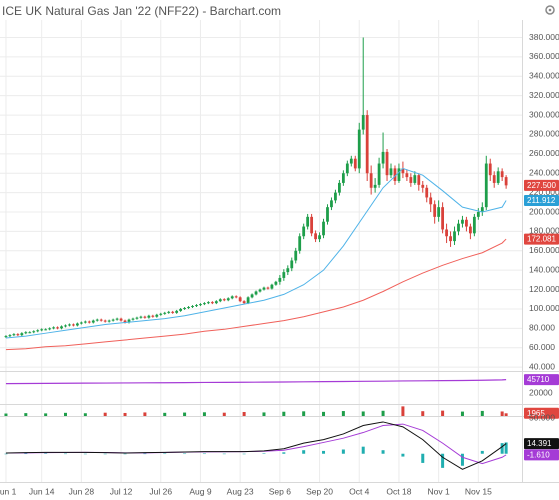  What do you see at coordinates (544, 308) in the screenshot?
I see `y-tick-label: 100.000` at bounding box center [544, 308].